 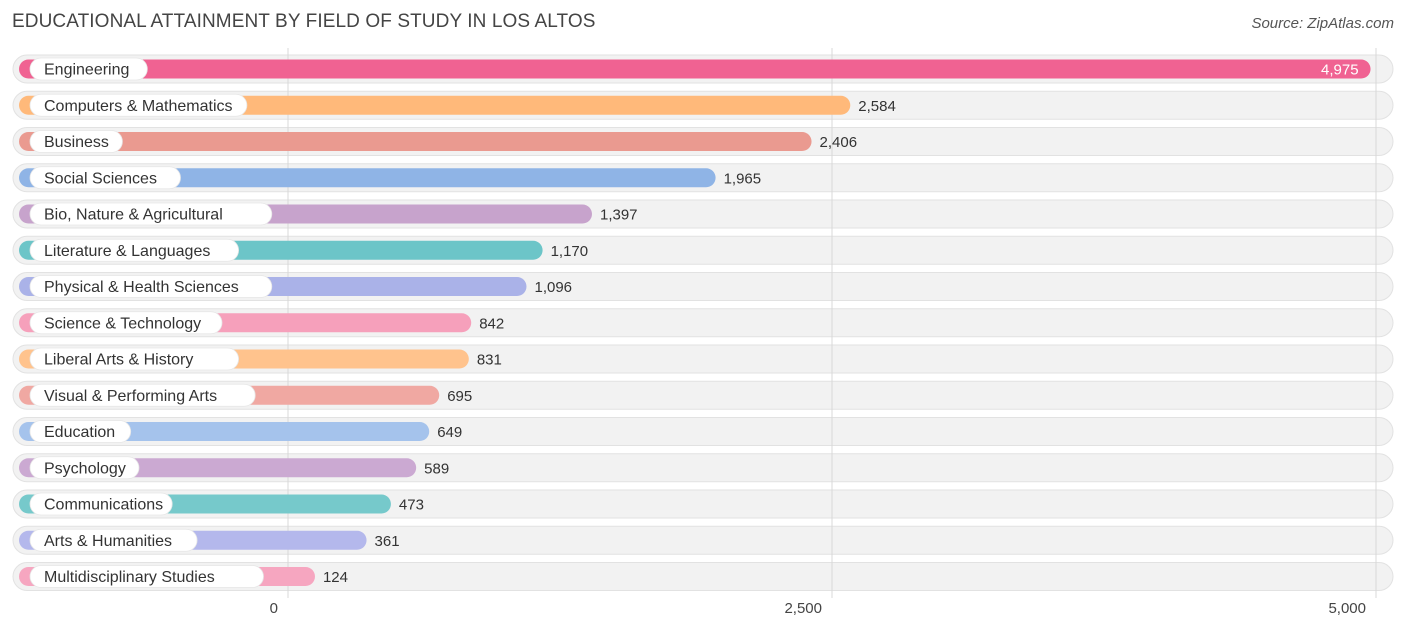 What do you see at coordinates (743, 178) in the screenshot?
I see `value-label: 1,965` at bounding box center [743, 178].